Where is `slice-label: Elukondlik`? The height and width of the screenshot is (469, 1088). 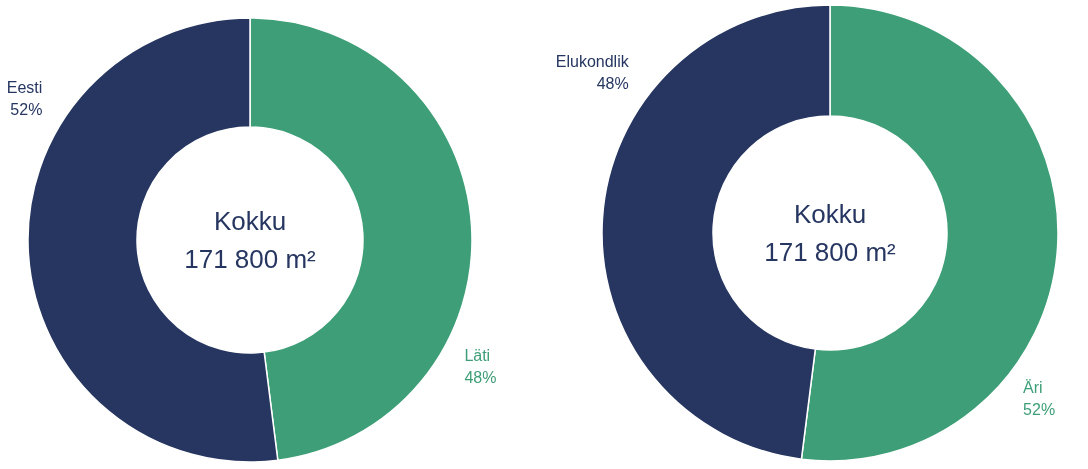 slice-label: Elukondlik is located at coordinates (592, 61).